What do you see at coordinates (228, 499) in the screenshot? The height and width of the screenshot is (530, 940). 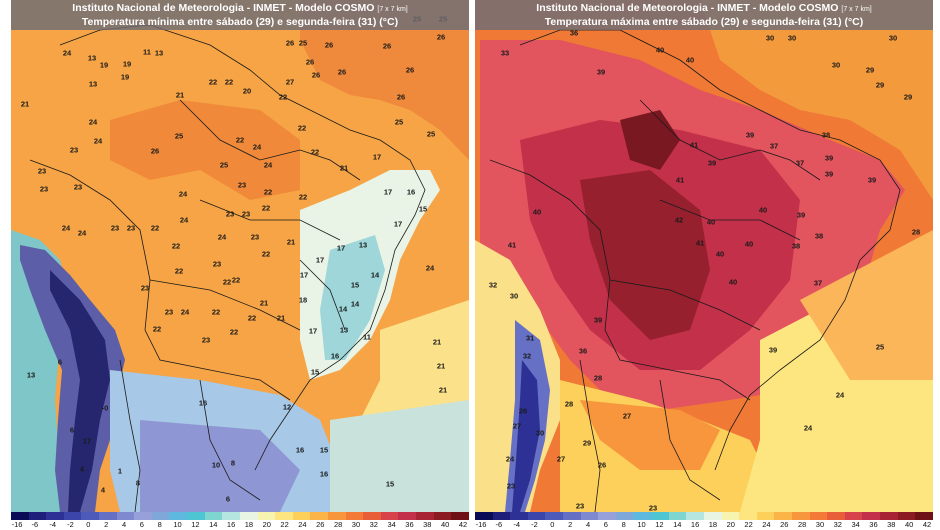 I see `temperature-value-label: 6` at bounding box center [228, 499].